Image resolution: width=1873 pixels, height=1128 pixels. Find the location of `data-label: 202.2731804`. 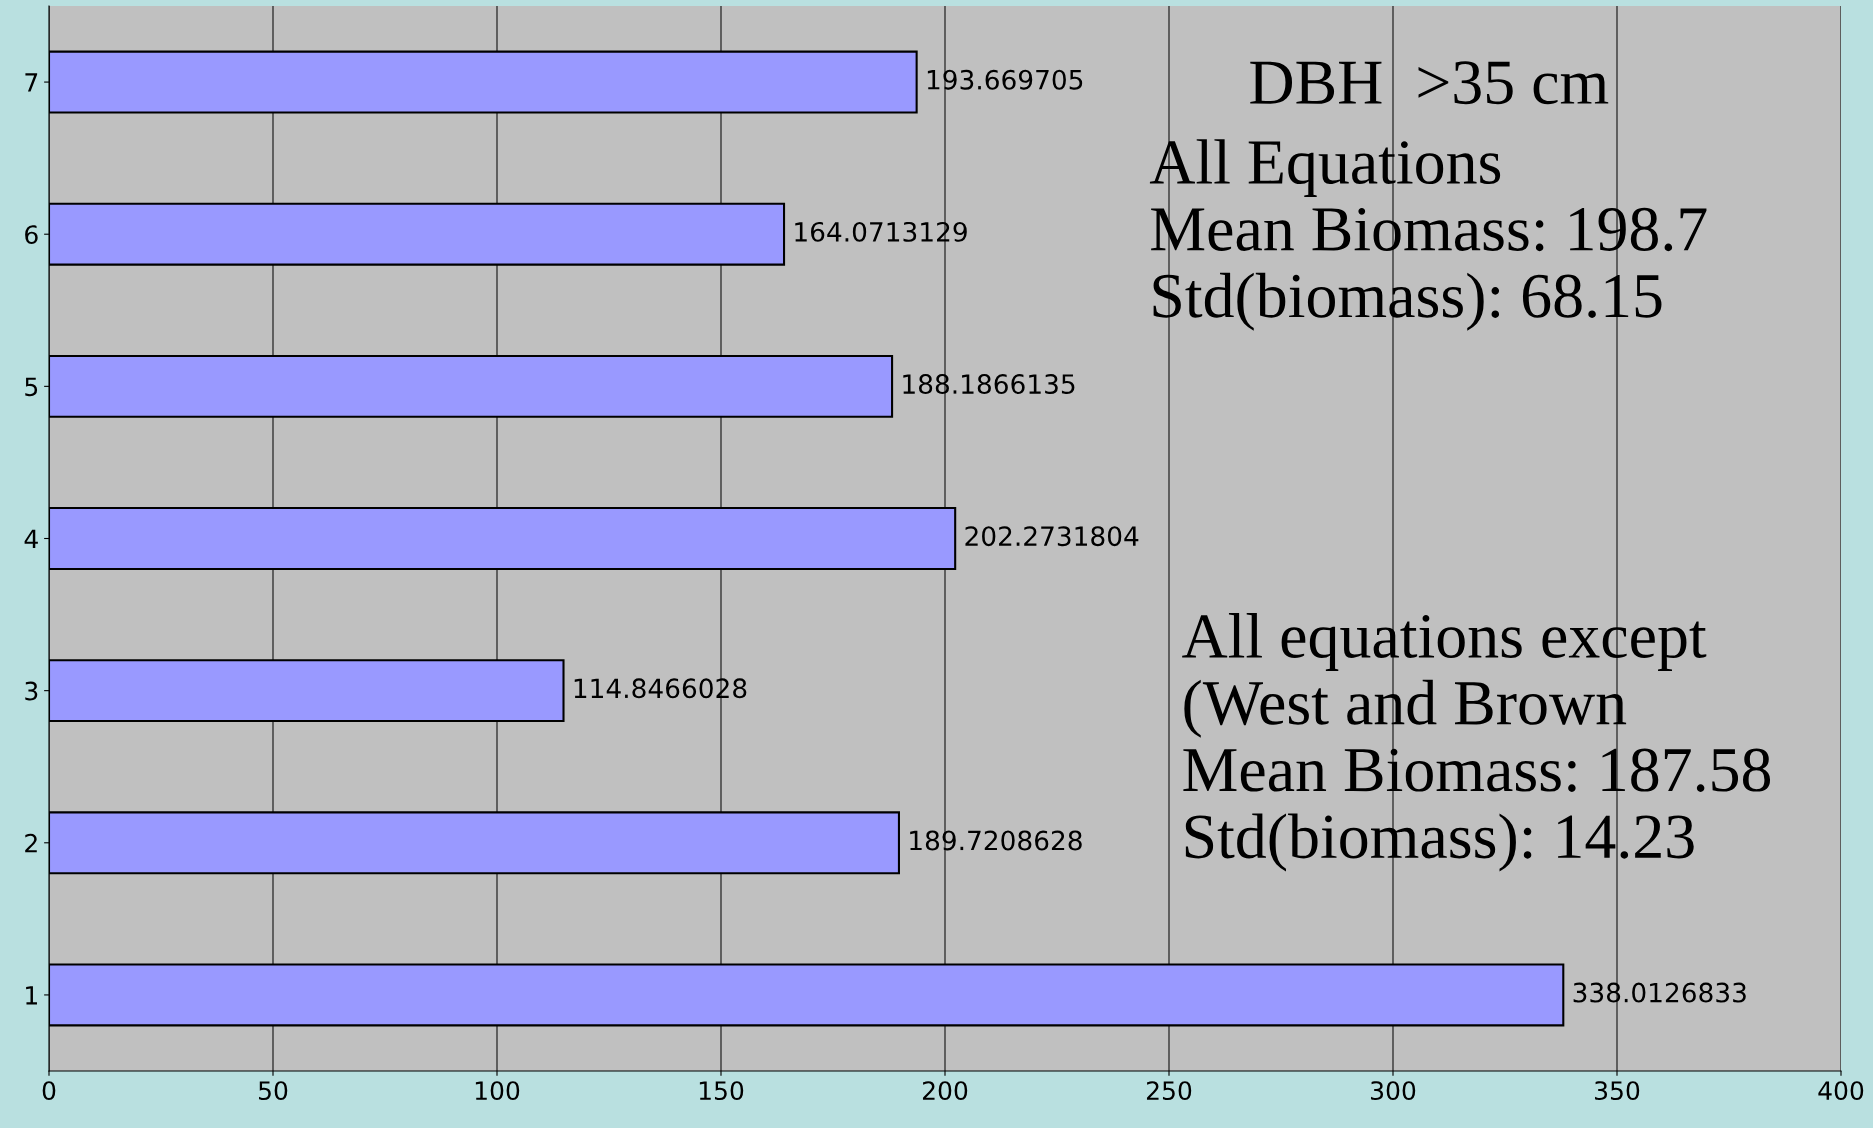

data-label: 202.2731804 is located at coordinates (1052, 536).